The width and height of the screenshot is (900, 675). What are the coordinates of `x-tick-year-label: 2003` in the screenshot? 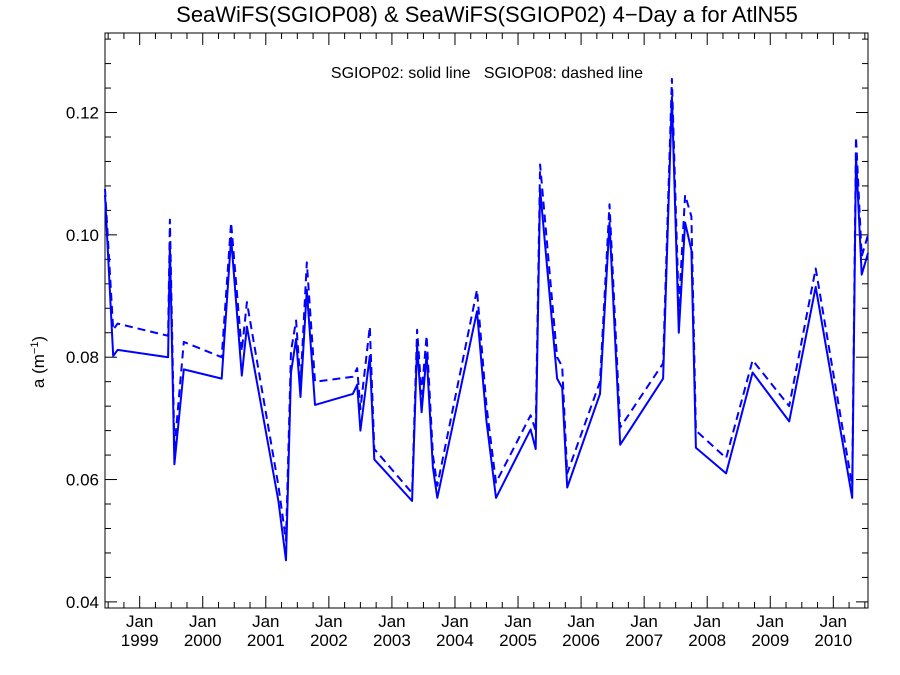 It's located at (392, 640).